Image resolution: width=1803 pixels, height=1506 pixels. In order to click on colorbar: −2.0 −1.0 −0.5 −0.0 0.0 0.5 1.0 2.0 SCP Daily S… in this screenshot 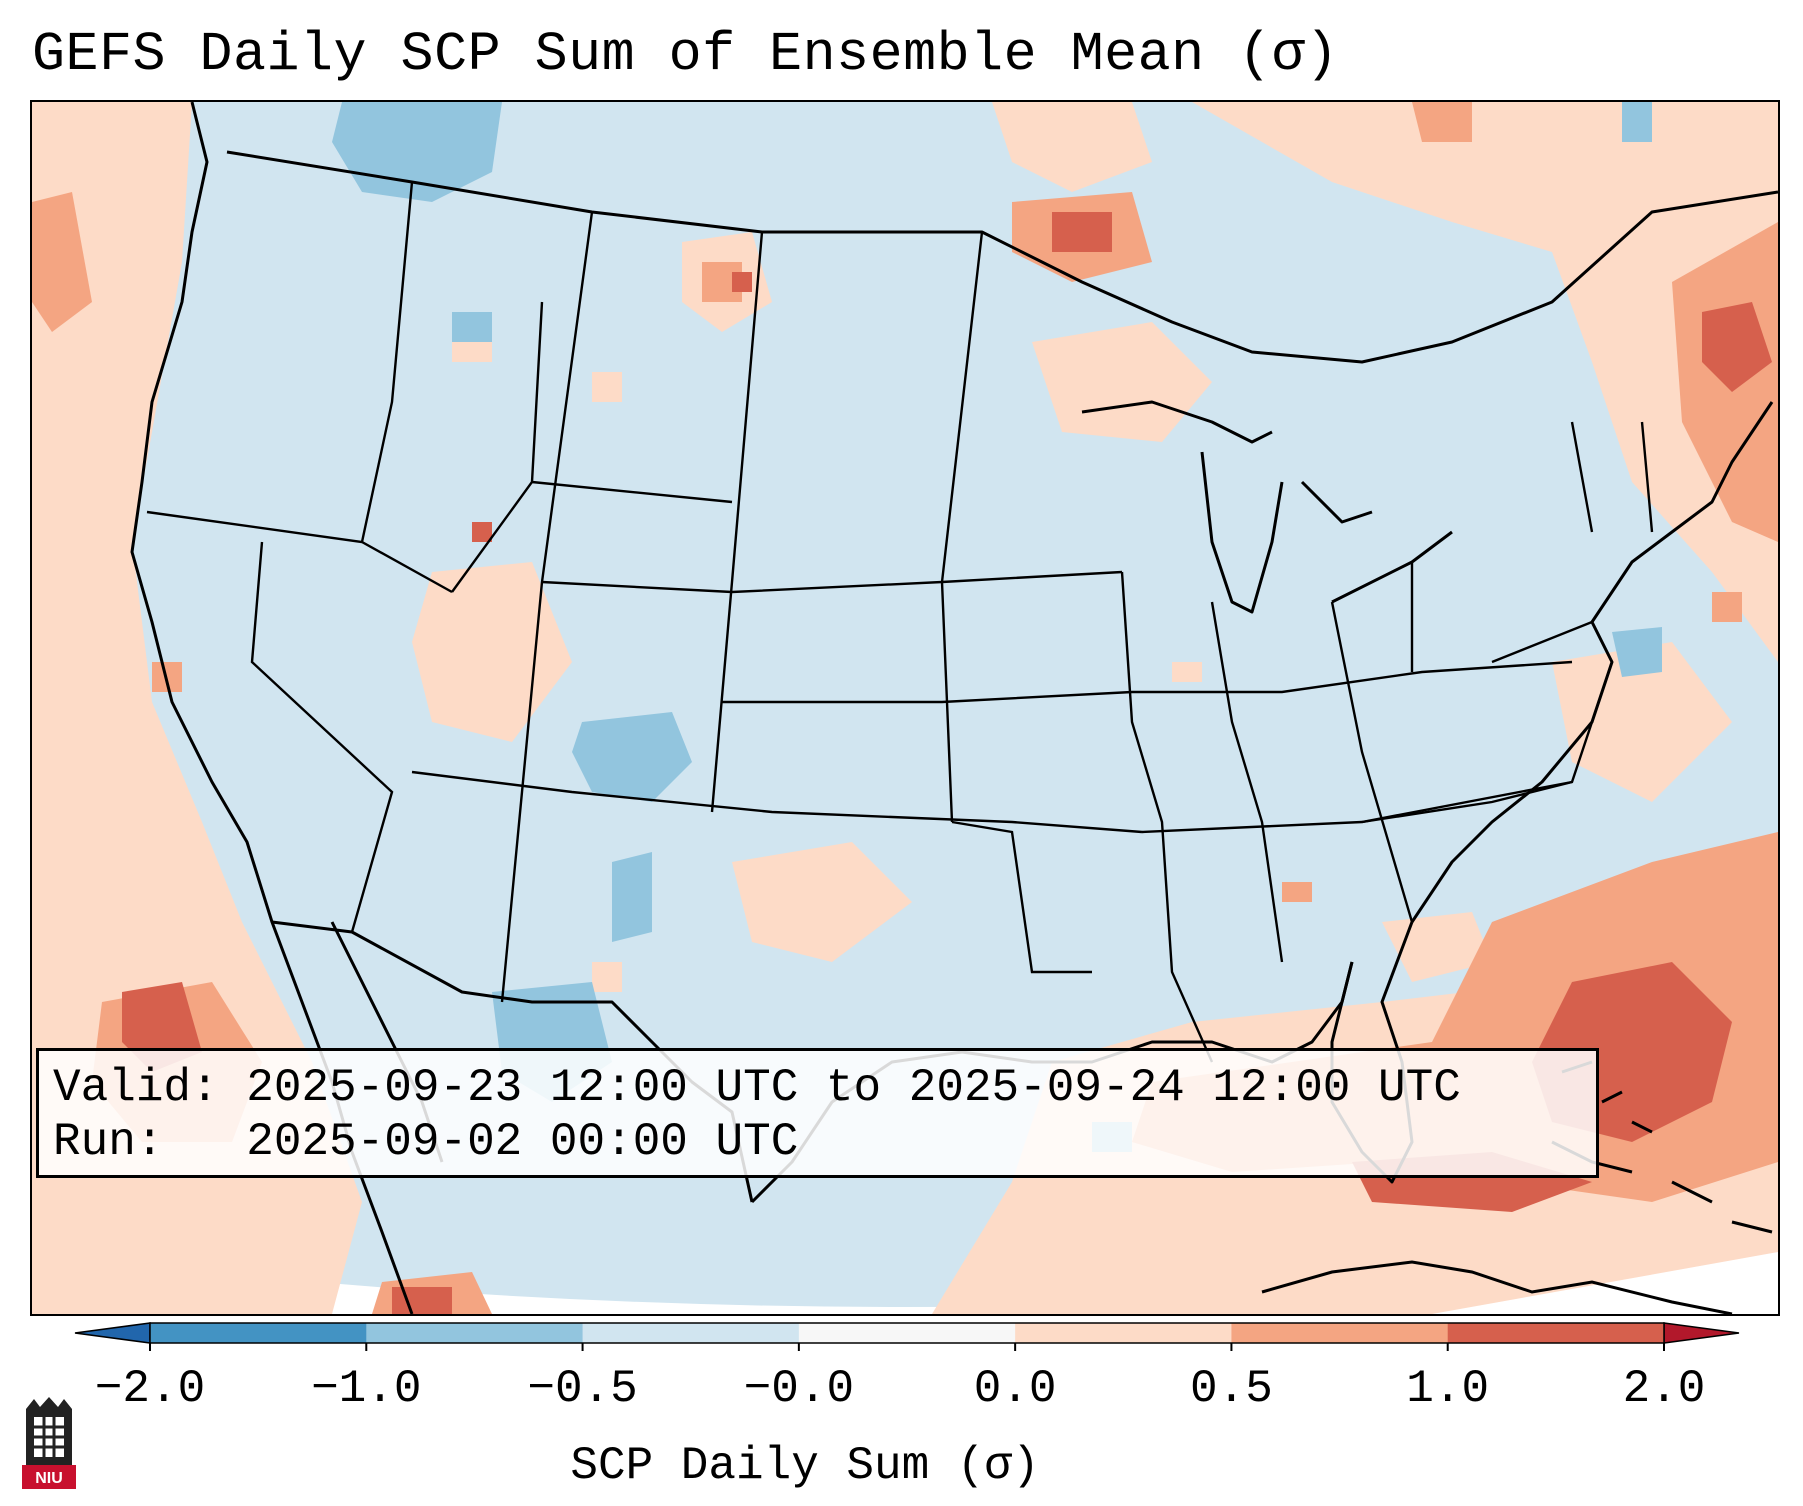, I will do `click(907, 1407)`.